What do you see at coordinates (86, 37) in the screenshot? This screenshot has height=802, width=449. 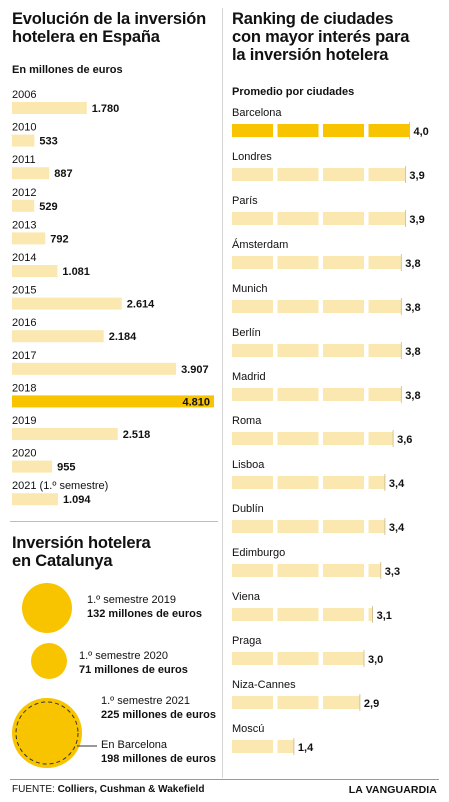 I see `spain-title-line2: hotelera en España` at bounding box center [86, 37].